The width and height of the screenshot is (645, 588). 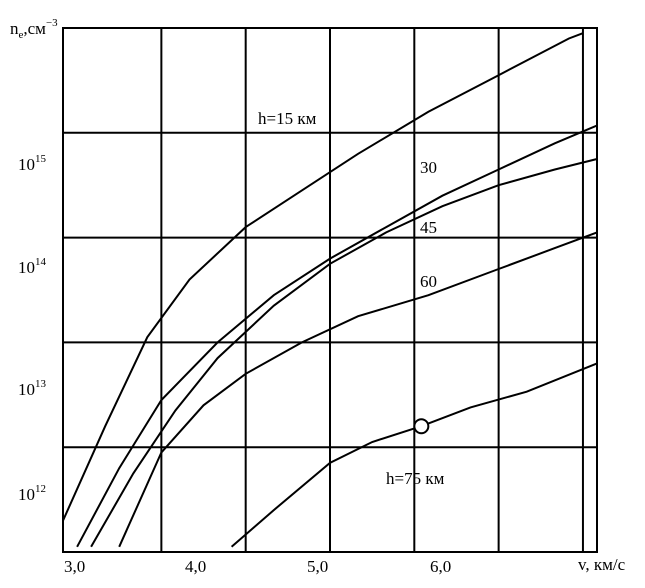 I want to click on x-tick-label: 4,0, so click(x=195, y=566).